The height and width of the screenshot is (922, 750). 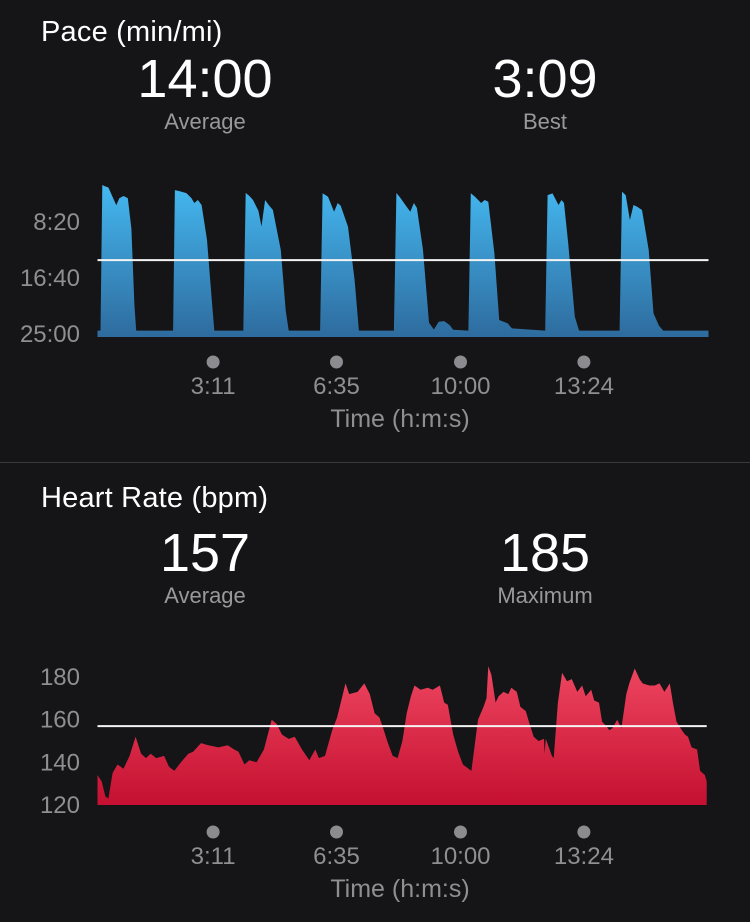 I want to click on heart-rate-maximum-stat: 185 Maximum, so click(x=545, y=565).